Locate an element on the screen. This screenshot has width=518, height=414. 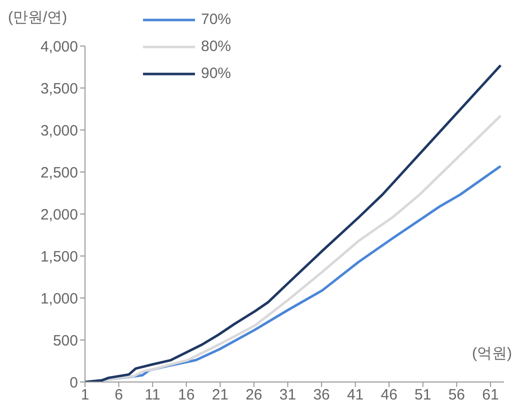
x-tick-label: 36 is located at coordinates (321, 395).